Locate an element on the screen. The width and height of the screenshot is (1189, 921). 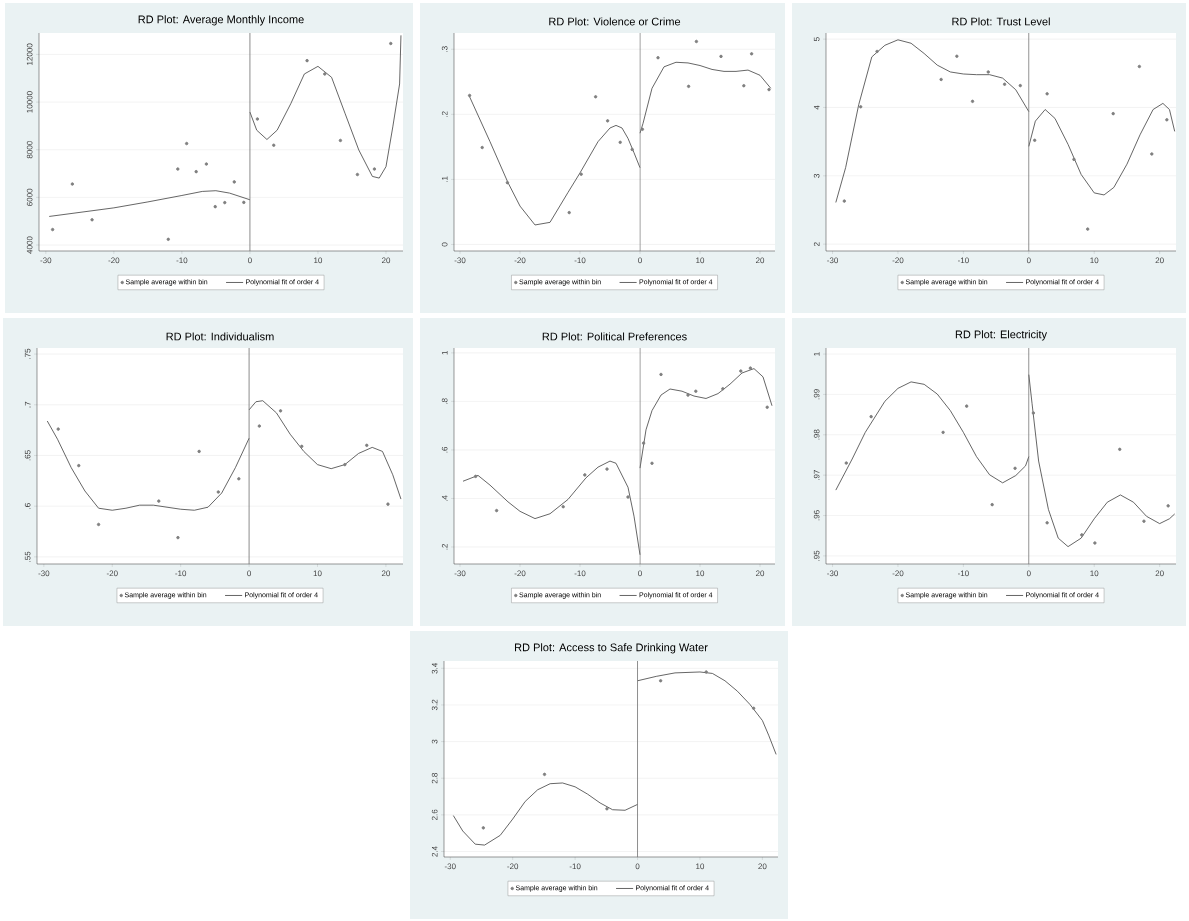
y-tick-label: 8000 is located at coordinates (29, 150).